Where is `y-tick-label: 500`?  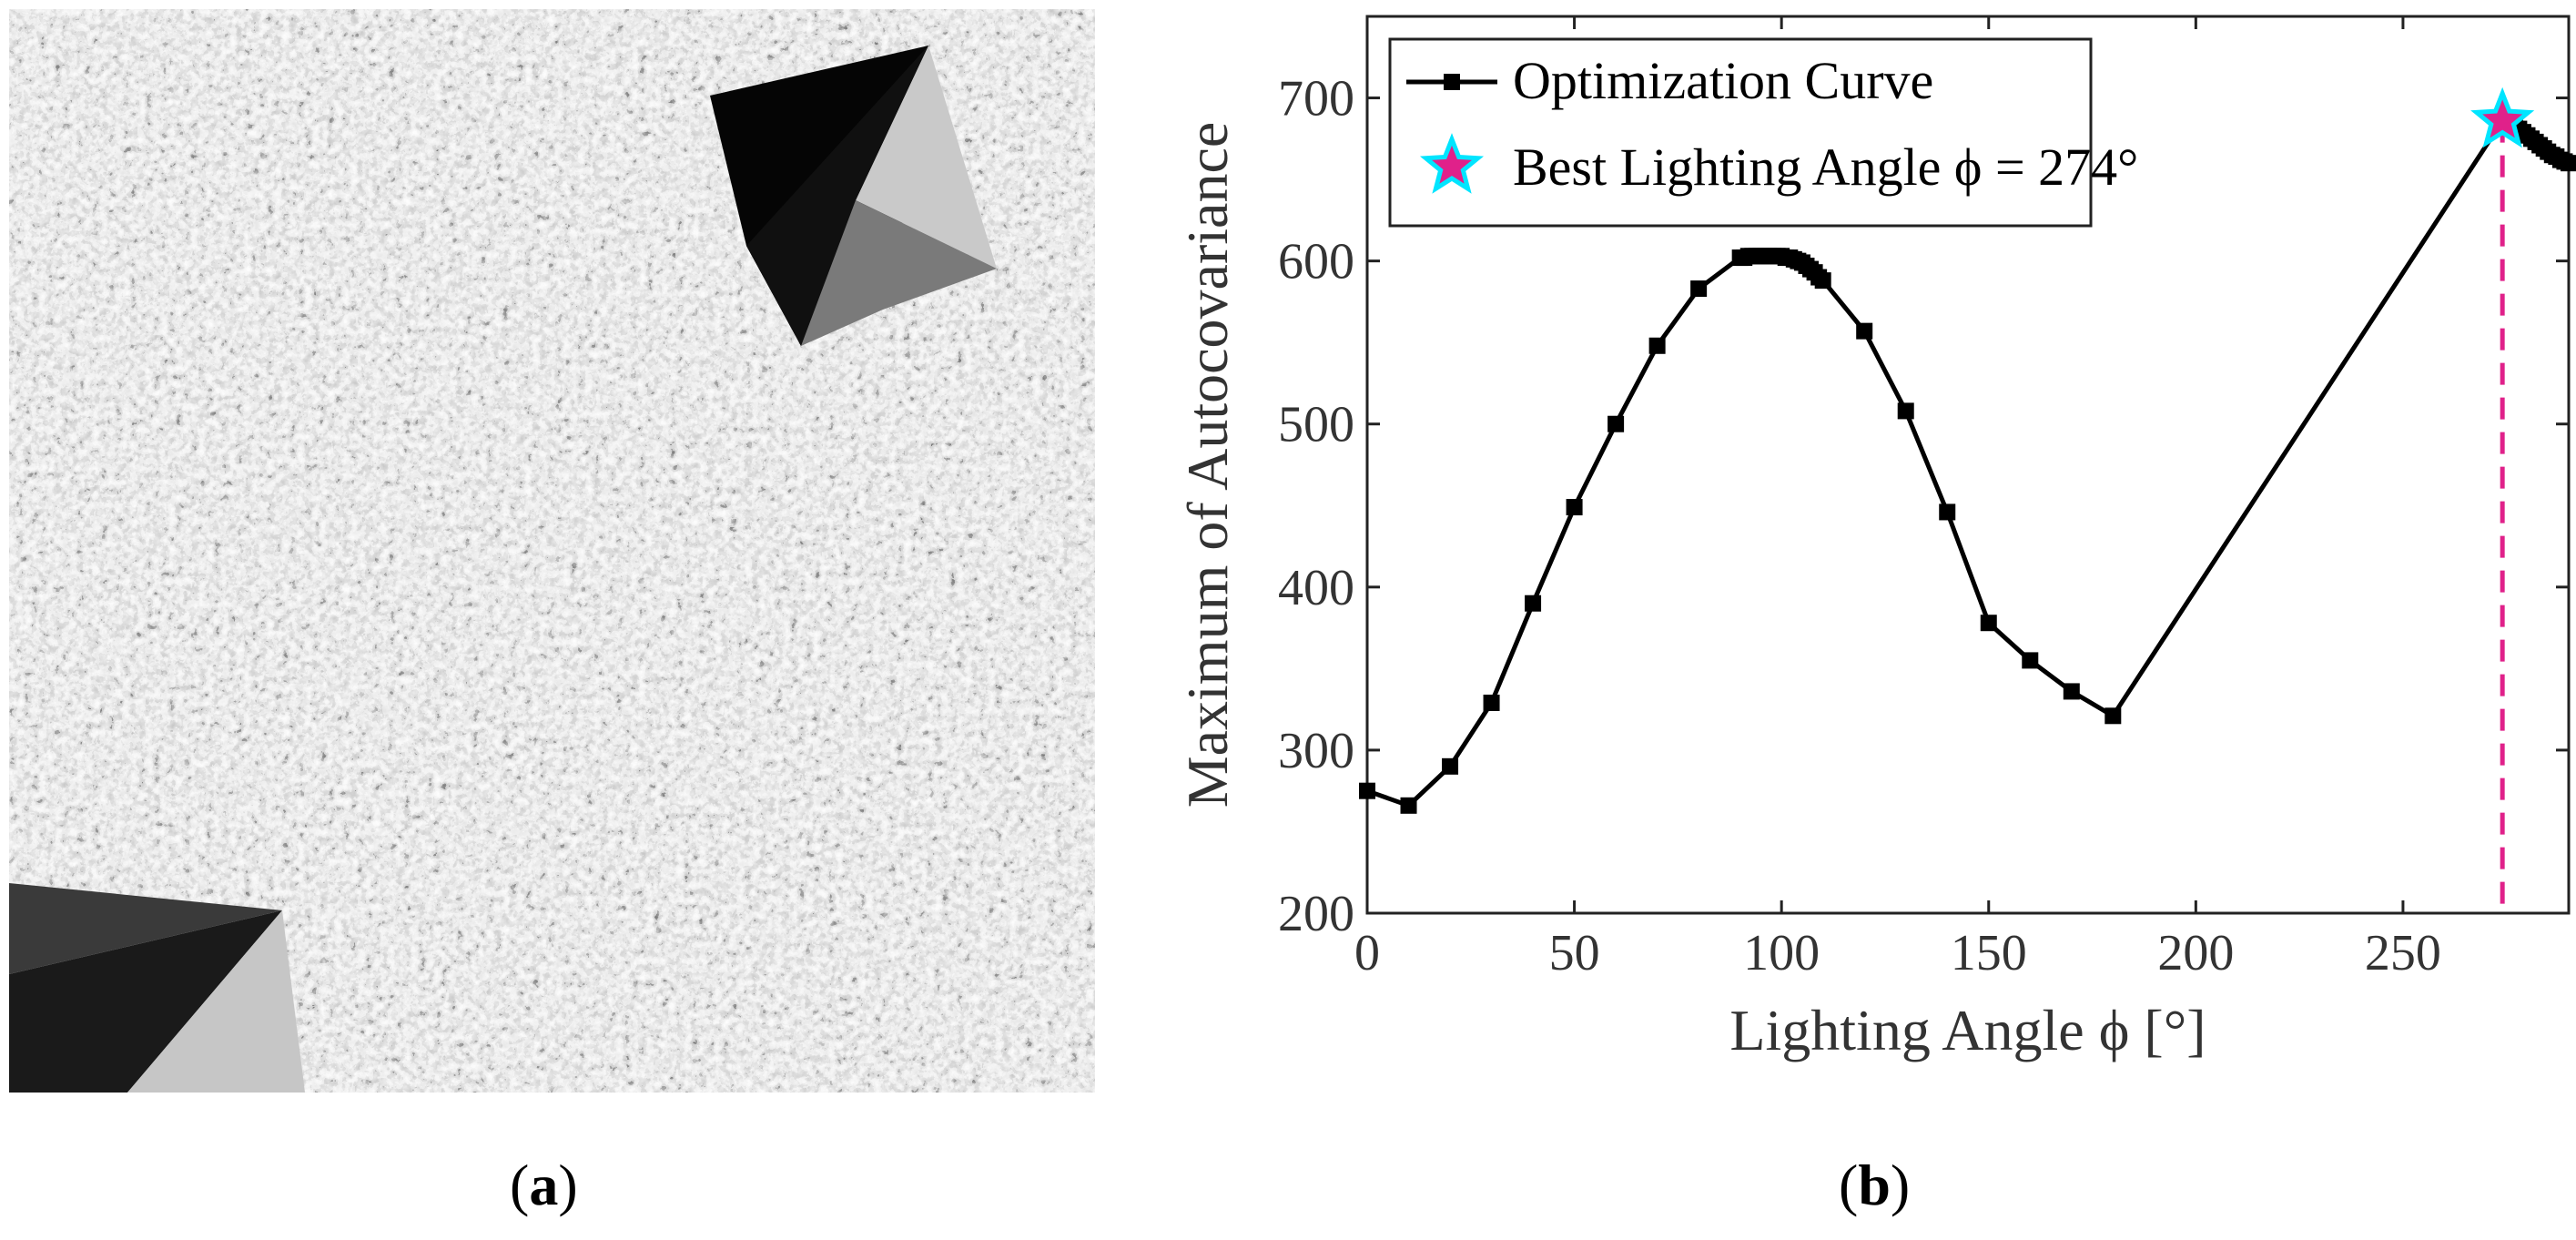
y-tick-label: 500 is located at coordinates (1316, 425).